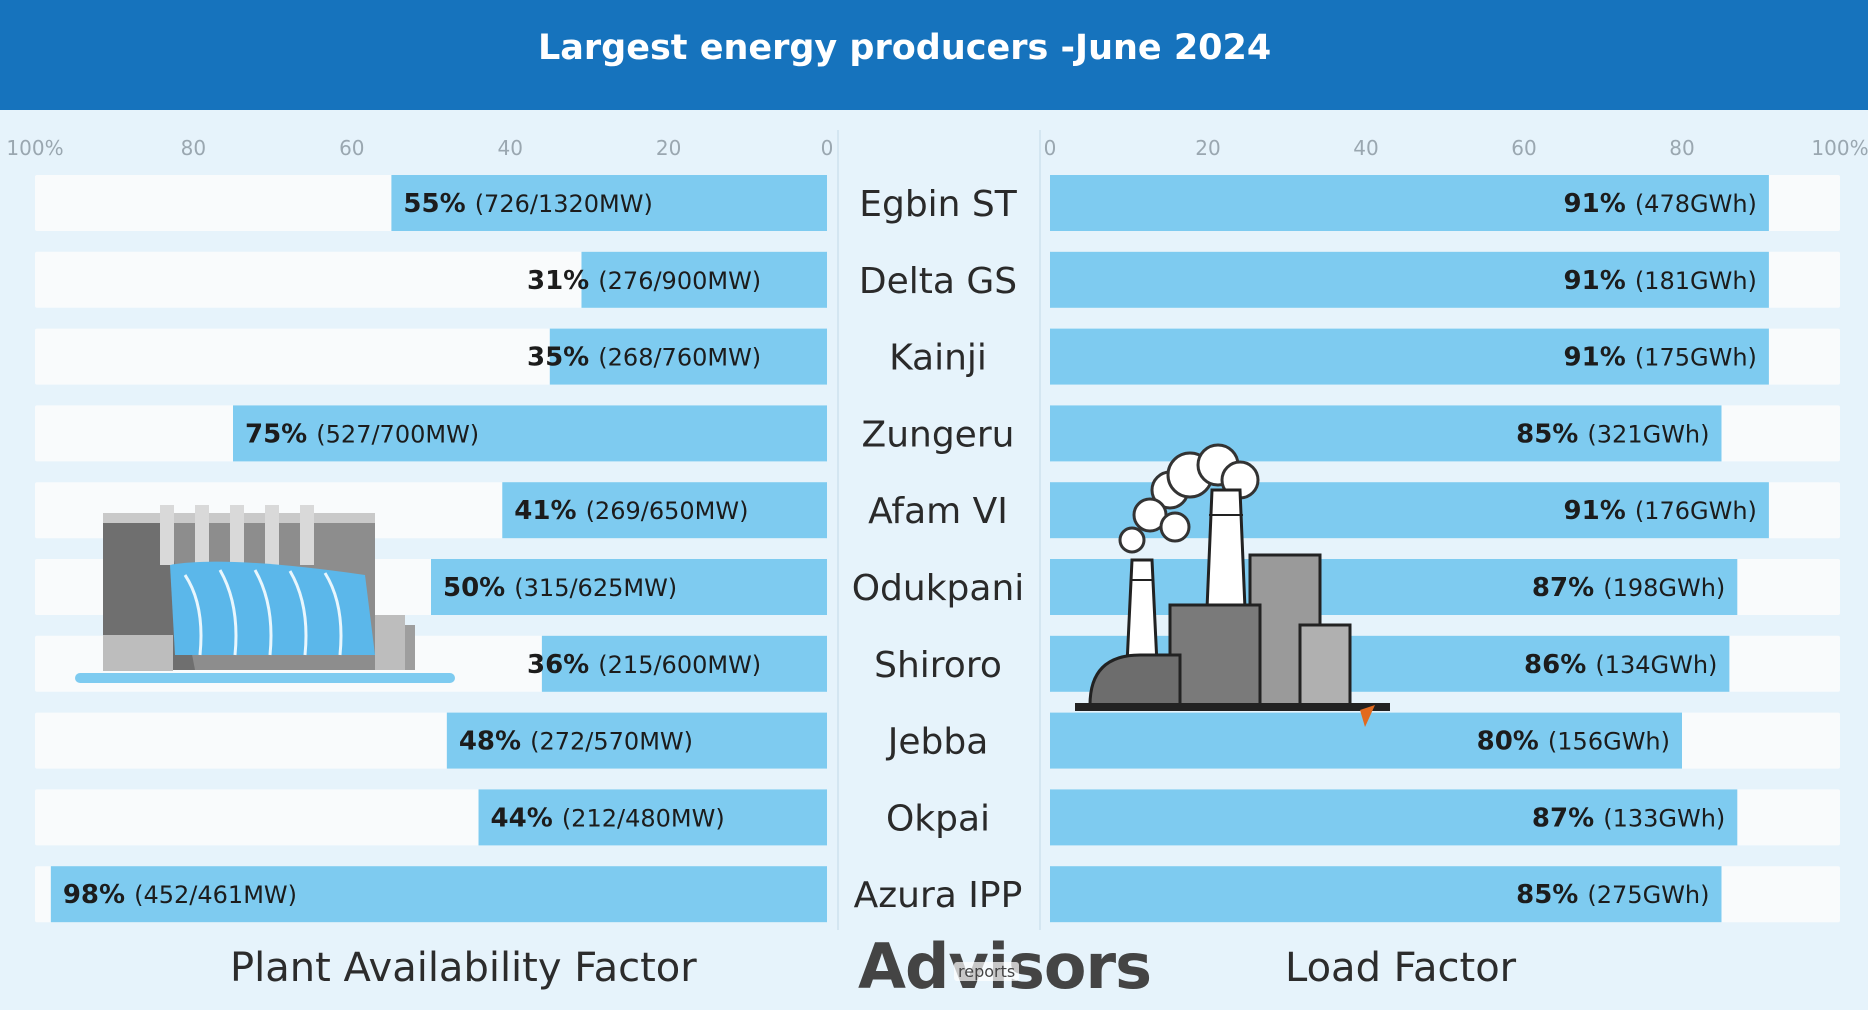  Describe the element at coordinates (938, 588) in the screenshot. I see `category-label: Odukpani` at that location.